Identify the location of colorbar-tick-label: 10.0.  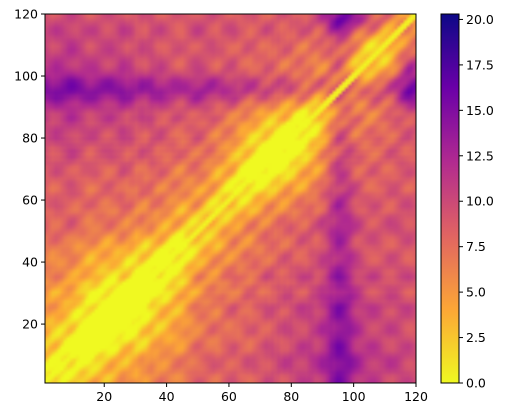
(480, 201).